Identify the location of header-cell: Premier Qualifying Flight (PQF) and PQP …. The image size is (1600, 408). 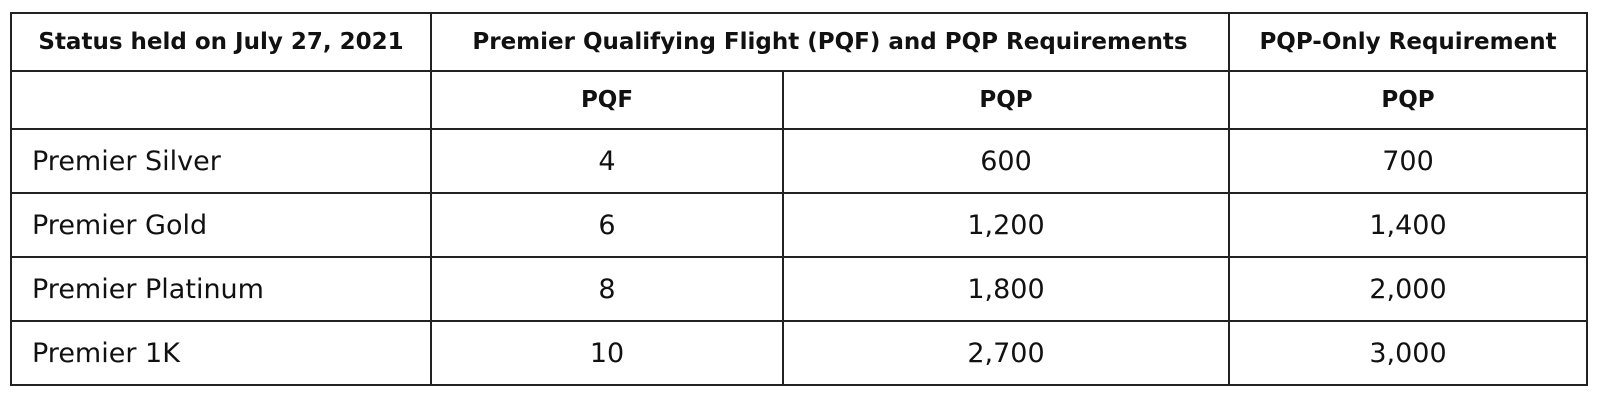
(830, 42).